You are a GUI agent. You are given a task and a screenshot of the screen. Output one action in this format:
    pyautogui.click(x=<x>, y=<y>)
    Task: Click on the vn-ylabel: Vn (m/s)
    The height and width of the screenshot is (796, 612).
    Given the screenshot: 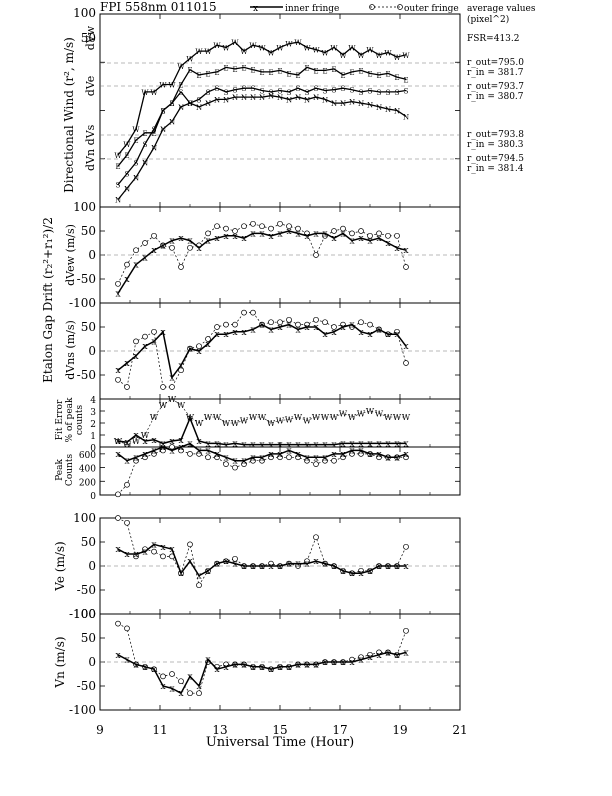 What is the action you would take?
    pyautogui.click(x=60, y=662)
    